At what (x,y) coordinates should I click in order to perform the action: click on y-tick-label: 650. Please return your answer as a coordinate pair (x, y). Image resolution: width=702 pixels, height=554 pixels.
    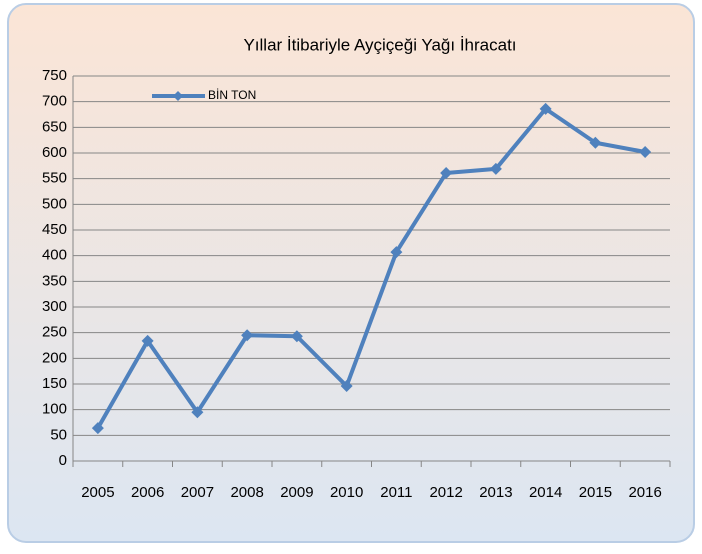
    Looking at the image, I should click on (54, 126).